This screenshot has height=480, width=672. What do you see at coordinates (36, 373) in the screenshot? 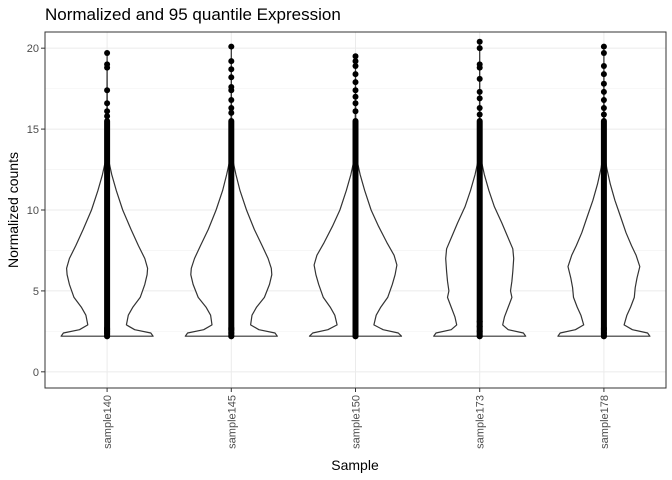
I see `y-tick-label: 0` at bounding box center [36, 373].